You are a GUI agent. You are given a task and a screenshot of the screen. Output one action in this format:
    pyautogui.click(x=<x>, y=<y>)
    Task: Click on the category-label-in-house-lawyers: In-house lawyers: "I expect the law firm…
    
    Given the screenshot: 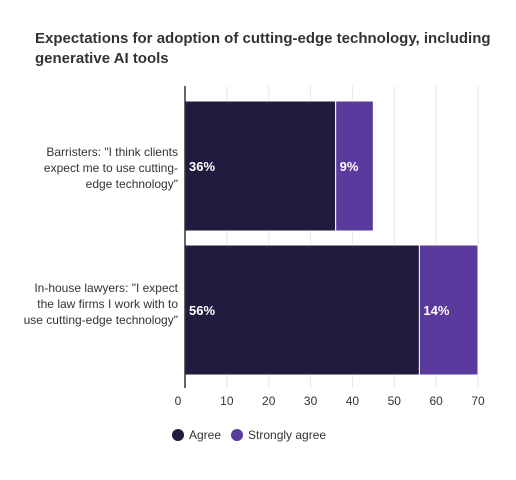 What is the action you would take?
    pyautogui.click(x=100, y=304)
    